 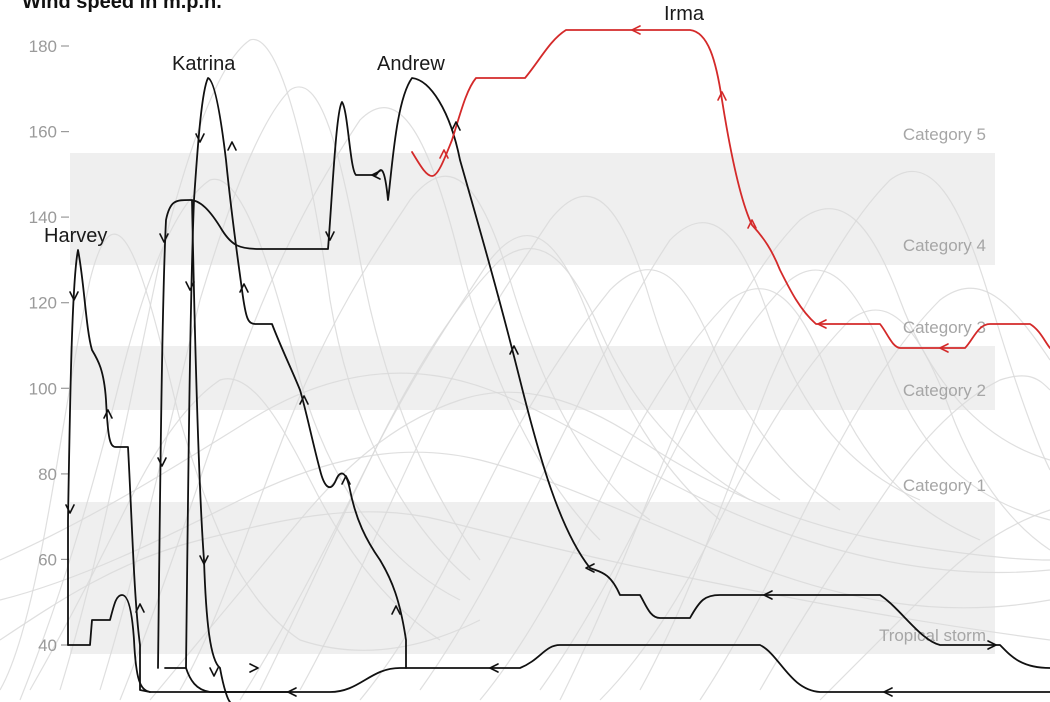 What do you see at coordinates (43, 46) in the screenshot?
I see `y-tick-label: 180` at bounding box center [43, 46].